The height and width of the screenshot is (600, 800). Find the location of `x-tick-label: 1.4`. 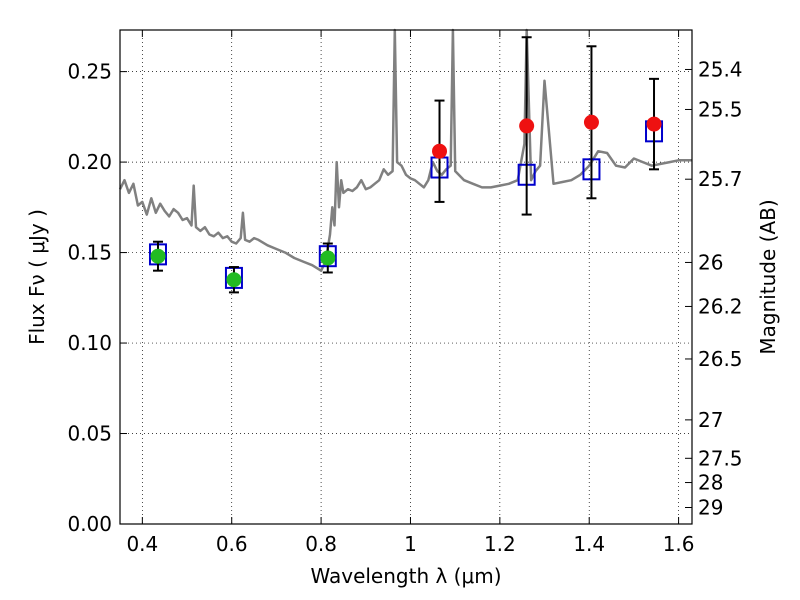

x-tick-label: 1.4 is located at coordinates (589, 544).